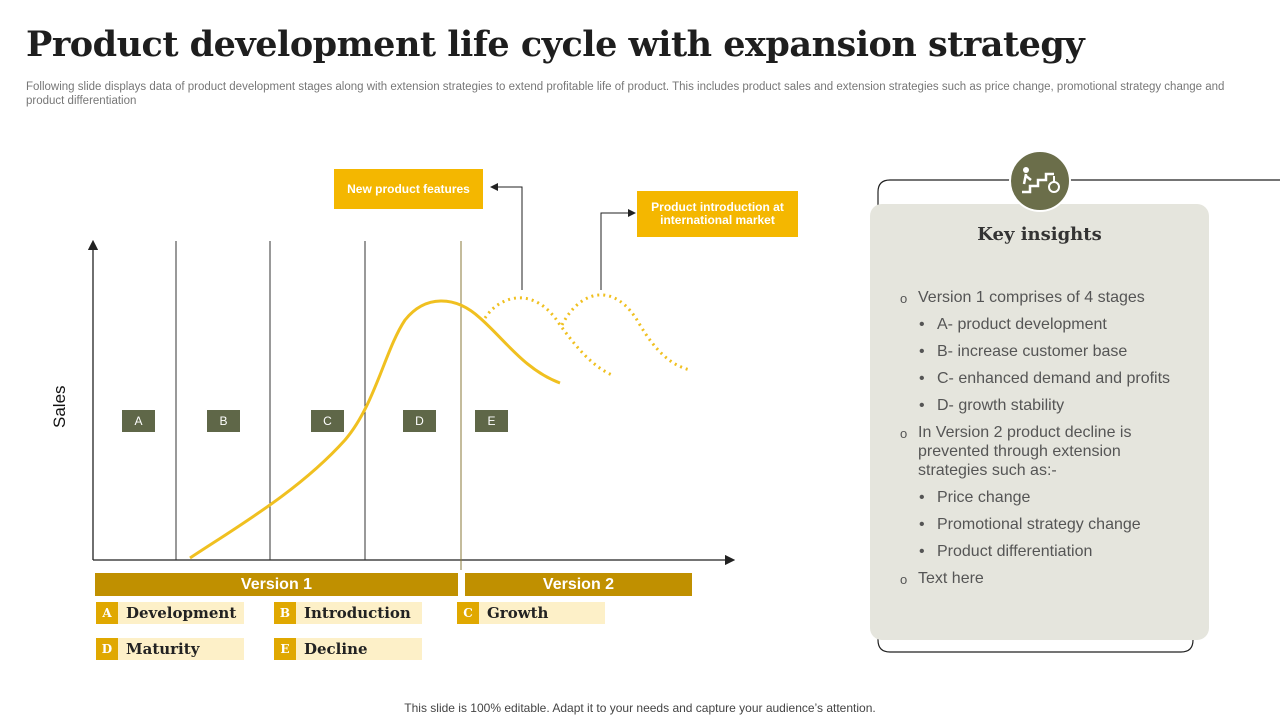  I want to click on callout: New product features, so click(408, 189).